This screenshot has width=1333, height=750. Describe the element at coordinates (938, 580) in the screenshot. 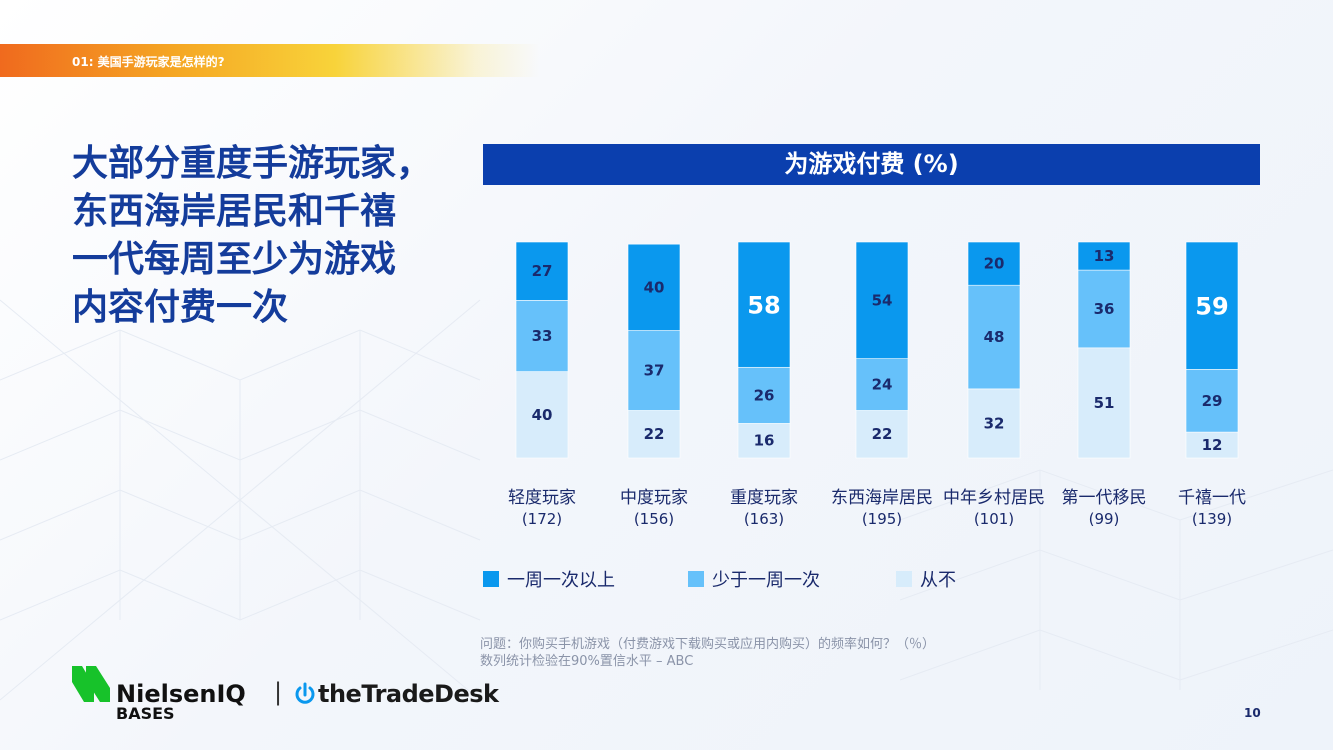

I see `legend-label-never: 从不` at that location.